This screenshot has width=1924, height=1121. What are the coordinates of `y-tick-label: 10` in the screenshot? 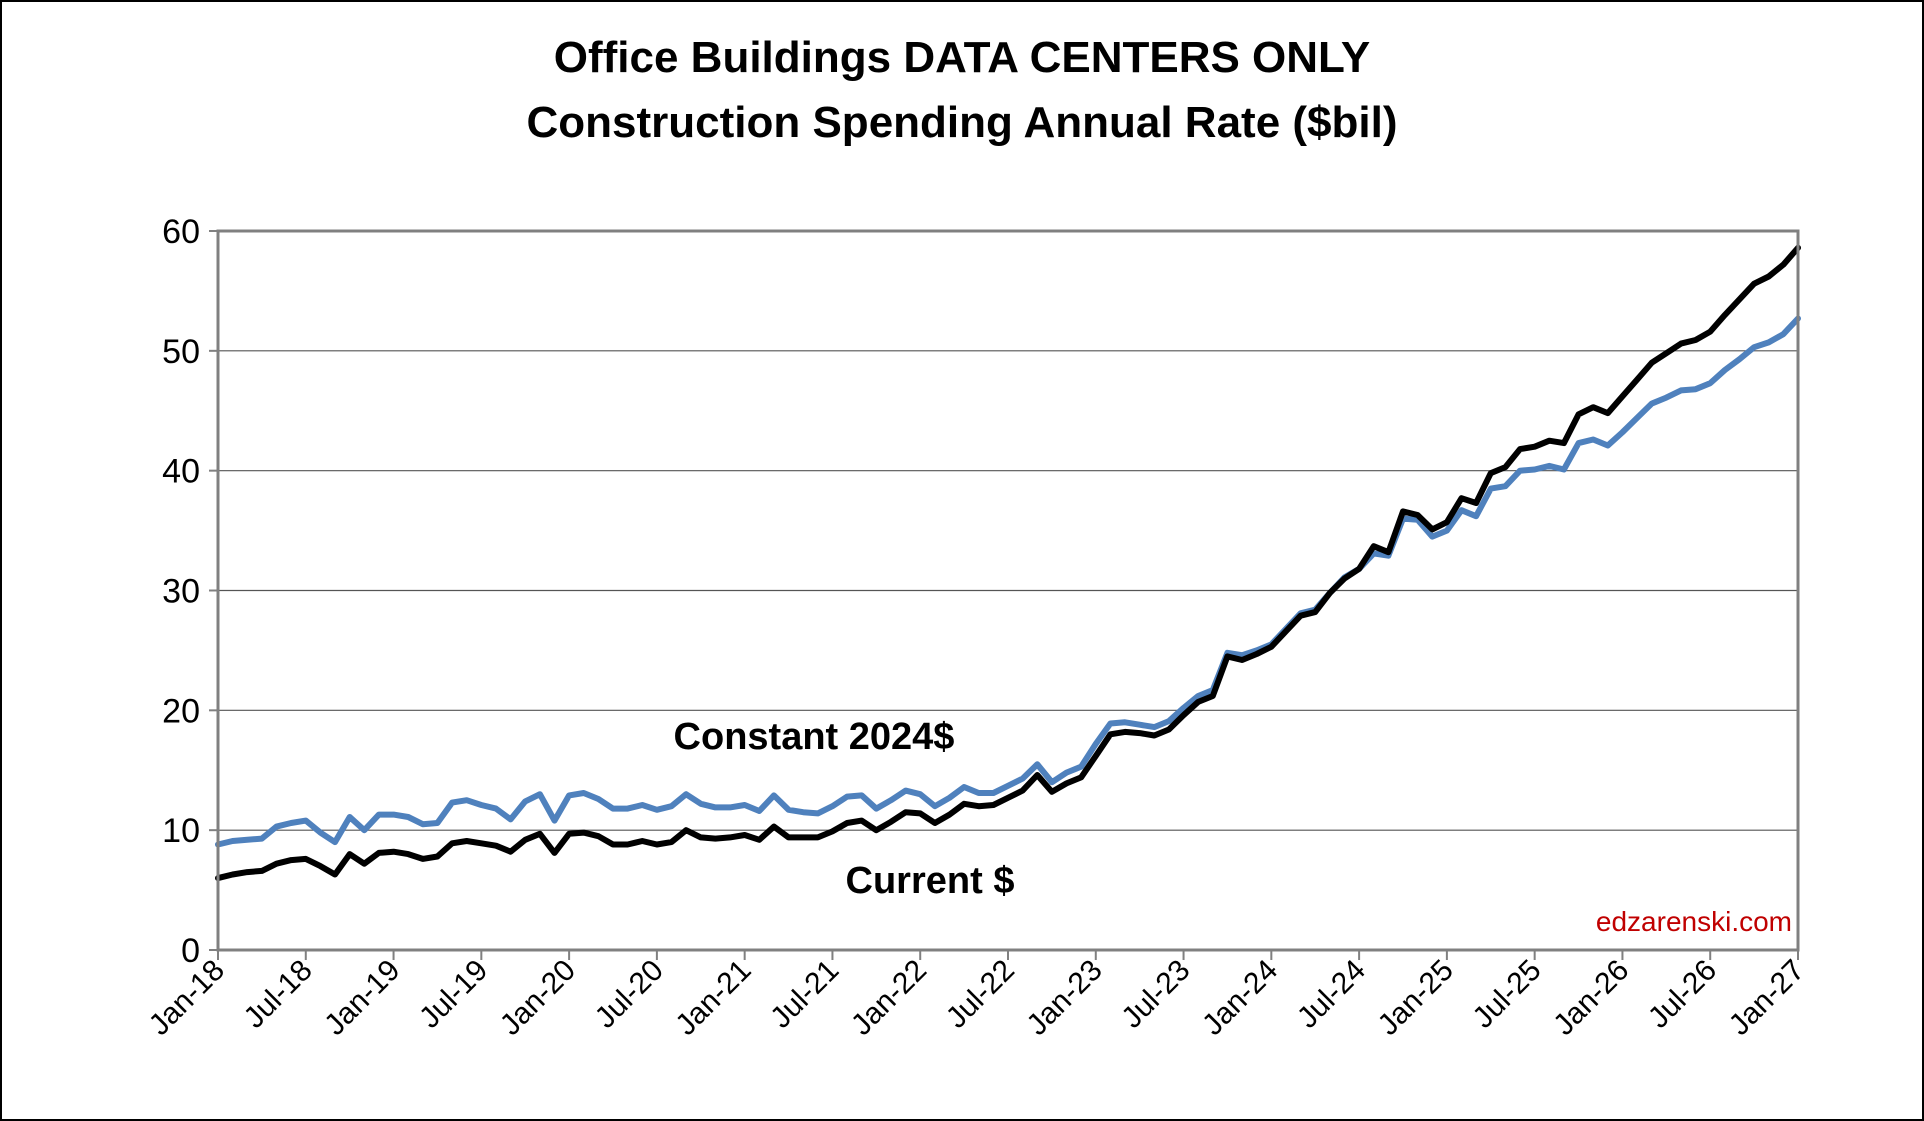 It's located at (181, 831).